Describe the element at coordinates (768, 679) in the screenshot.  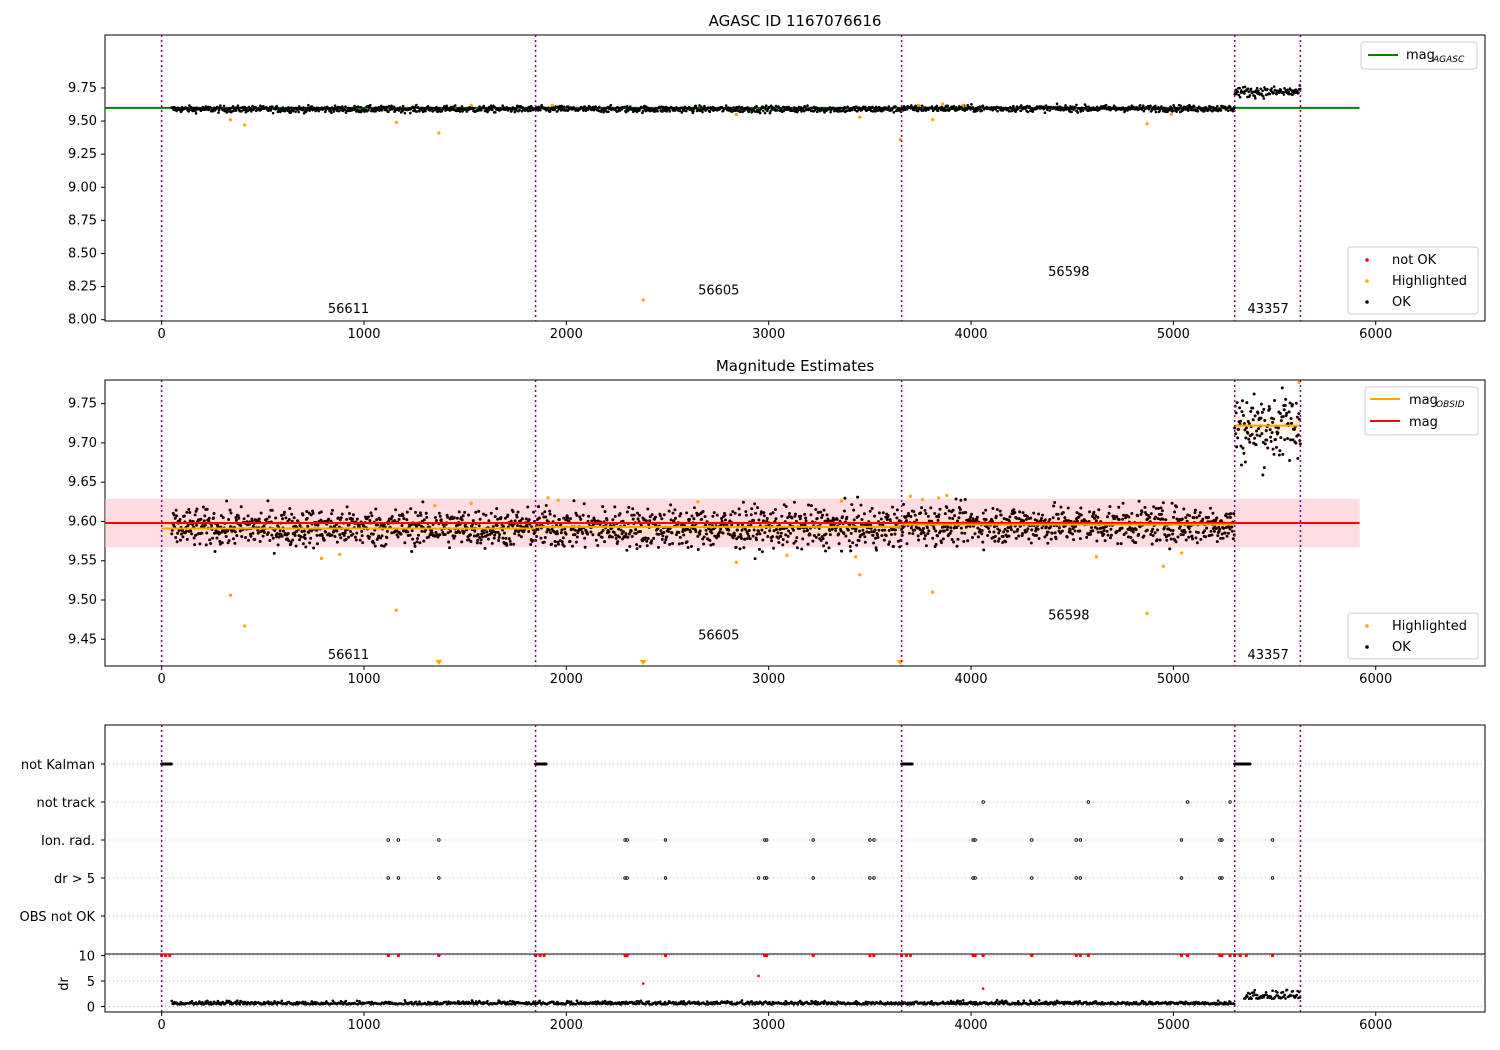
I see `x-tick-label: 3000` at that location.